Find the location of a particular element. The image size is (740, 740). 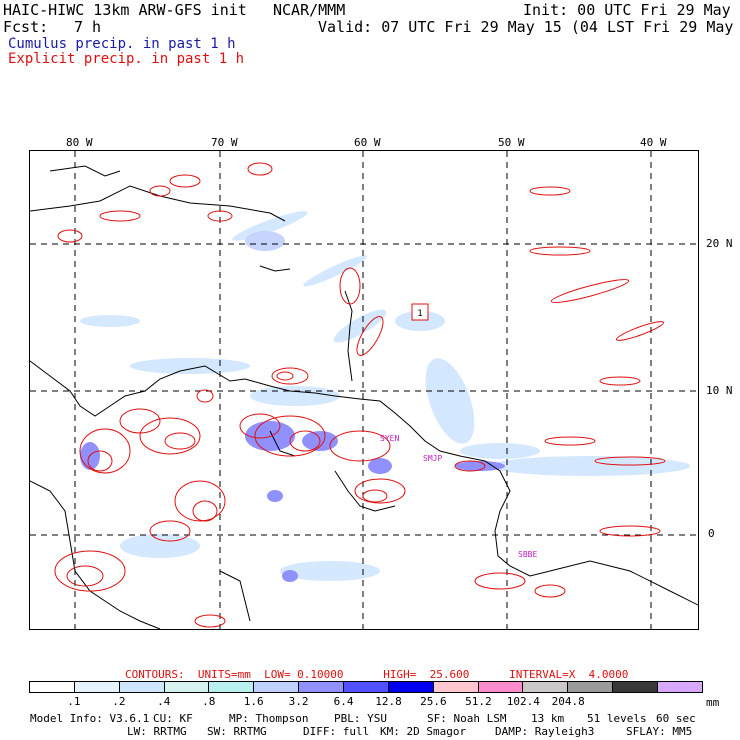

colorbar-label: 1.6 is located at coordinates (253, 701).